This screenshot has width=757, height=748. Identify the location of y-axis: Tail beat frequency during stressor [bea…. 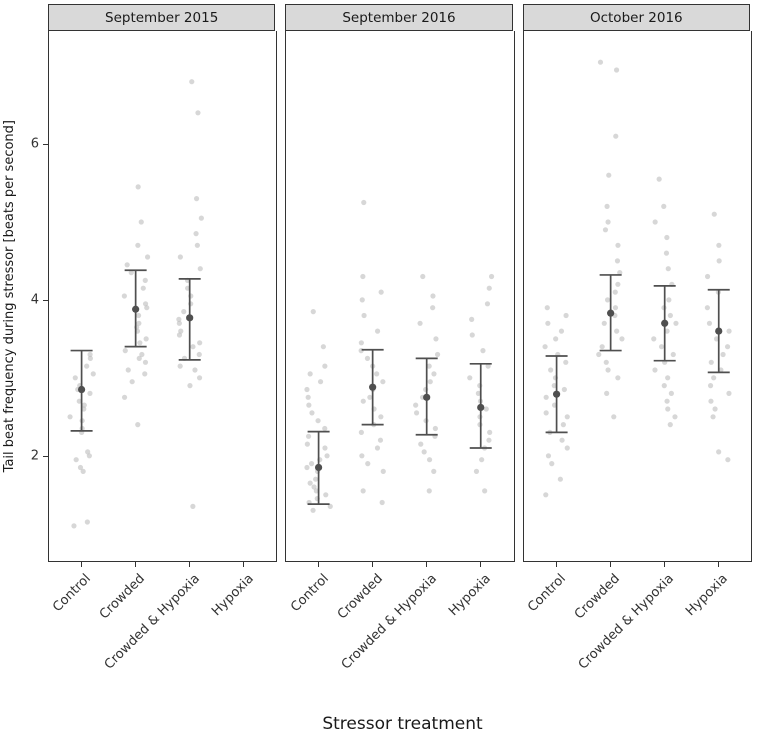
(24, 358).